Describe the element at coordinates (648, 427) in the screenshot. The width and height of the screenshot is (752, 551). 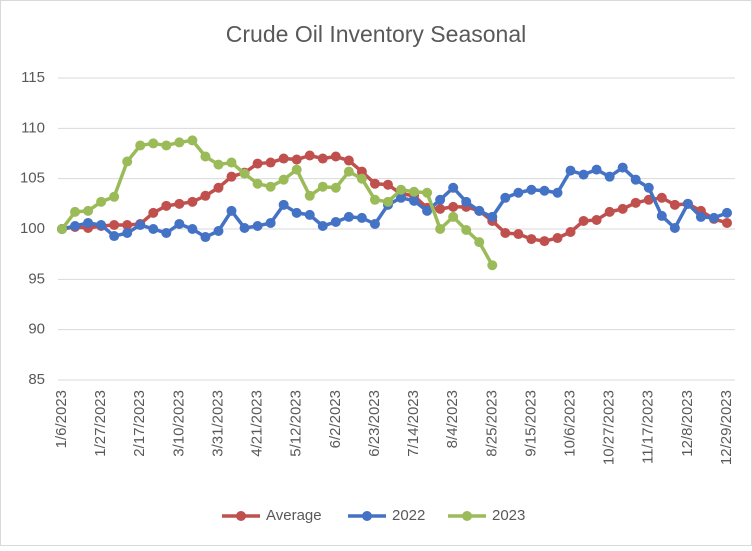
I see `x-tick-label: 11/17/2023` at that location.